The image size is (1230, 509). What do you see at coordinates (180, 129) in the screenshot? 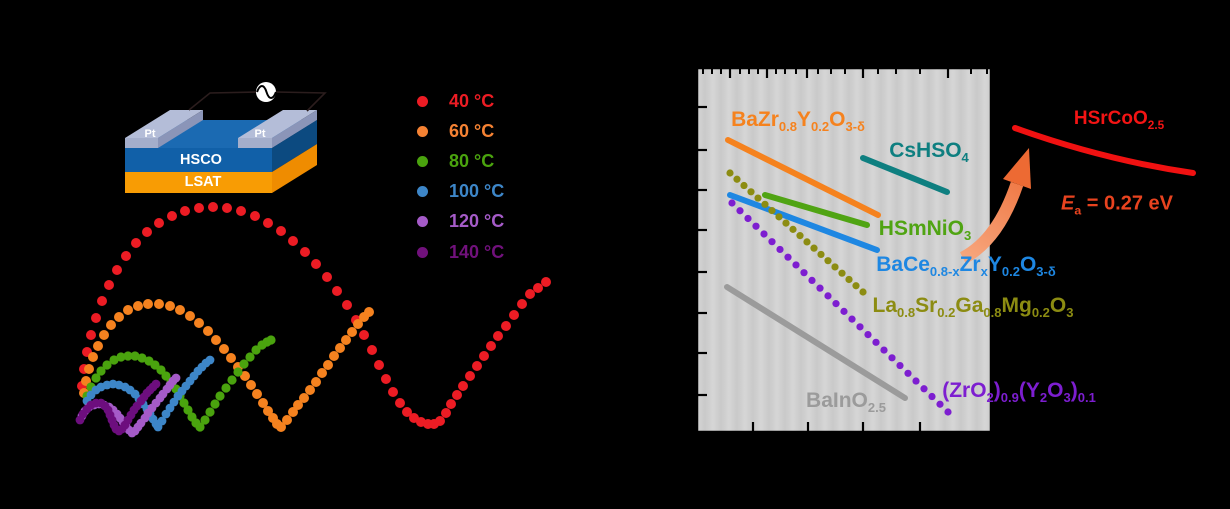
I see `pt-electrode-left-side` at bounding box center [180, 129].